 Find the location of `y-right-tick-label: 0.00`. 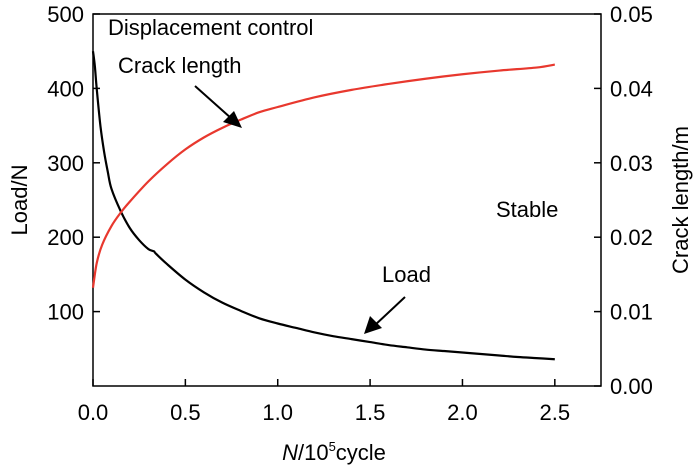

y-right-tick-label: 0.00 is located at coordinates (631, 386).